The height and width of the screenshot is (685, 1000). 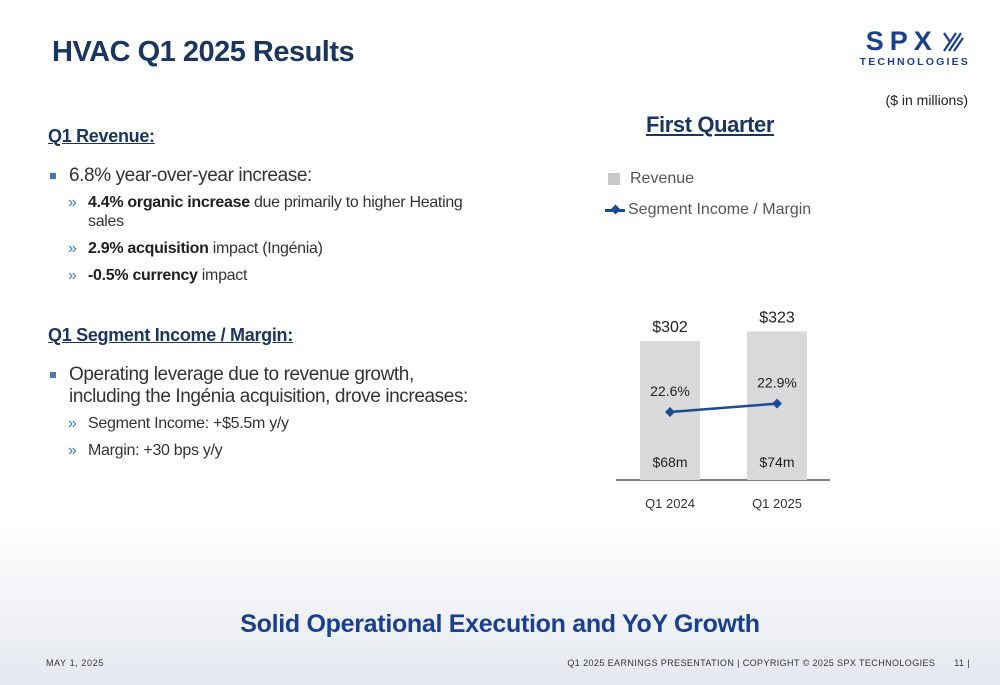 I want to click on legend-margin-label: Segment Income / Margin, so click(x=720, y=209).